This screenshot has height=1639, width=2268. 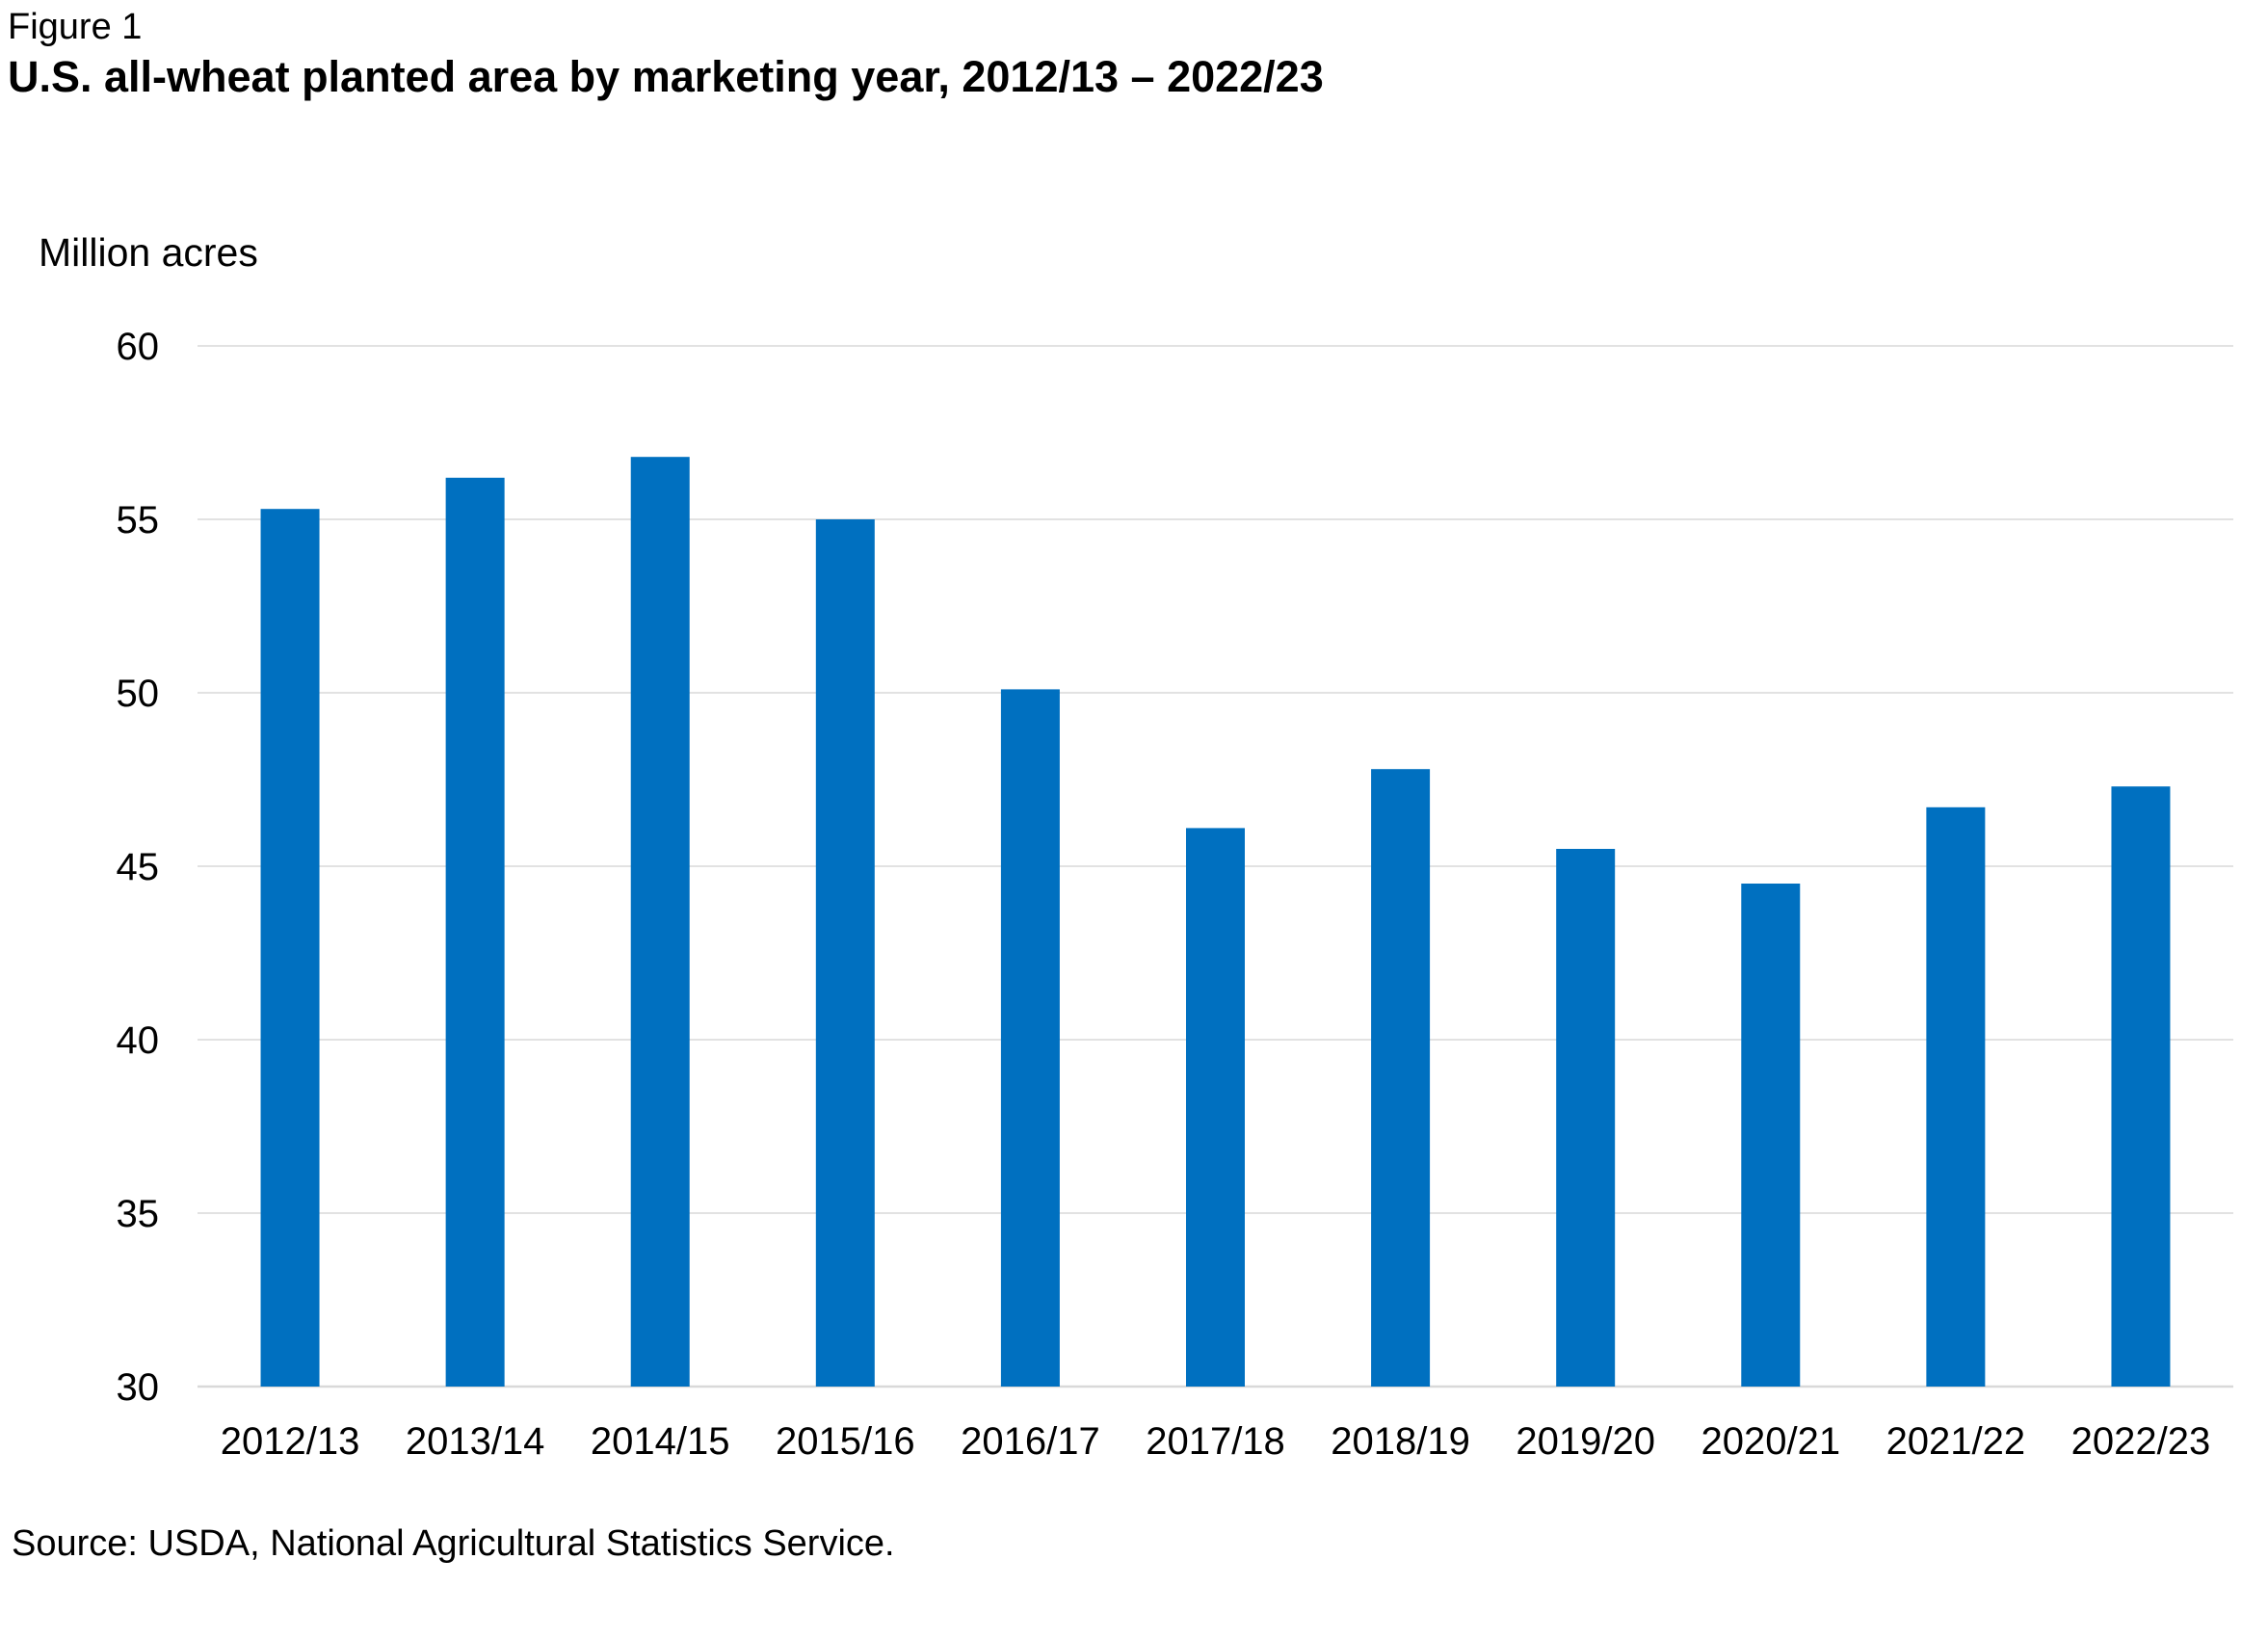 I want to click on y-tick-label: 50, so click(x=138, y=694).